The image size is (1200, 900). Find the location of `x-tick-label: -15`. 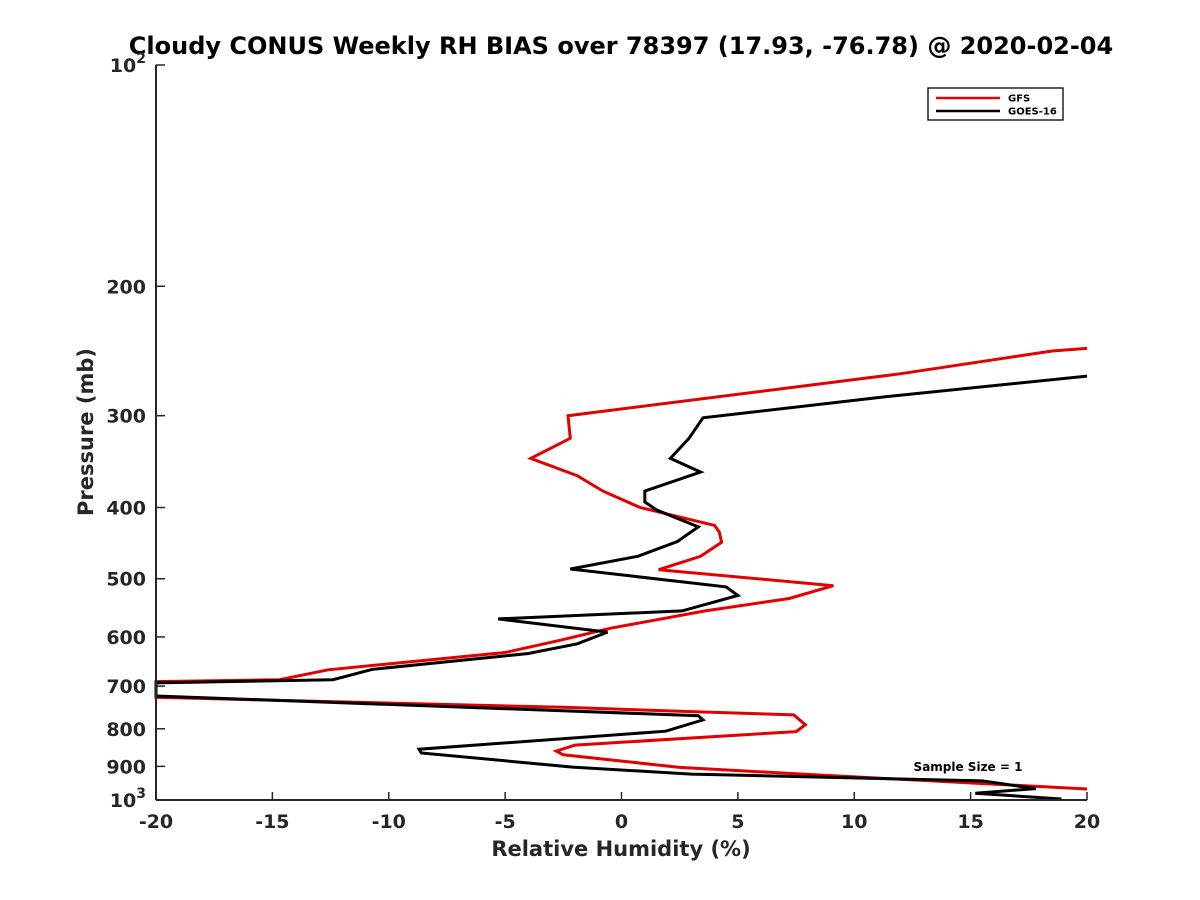

x-tick-label: -15 is located at coordinates (272, 822).